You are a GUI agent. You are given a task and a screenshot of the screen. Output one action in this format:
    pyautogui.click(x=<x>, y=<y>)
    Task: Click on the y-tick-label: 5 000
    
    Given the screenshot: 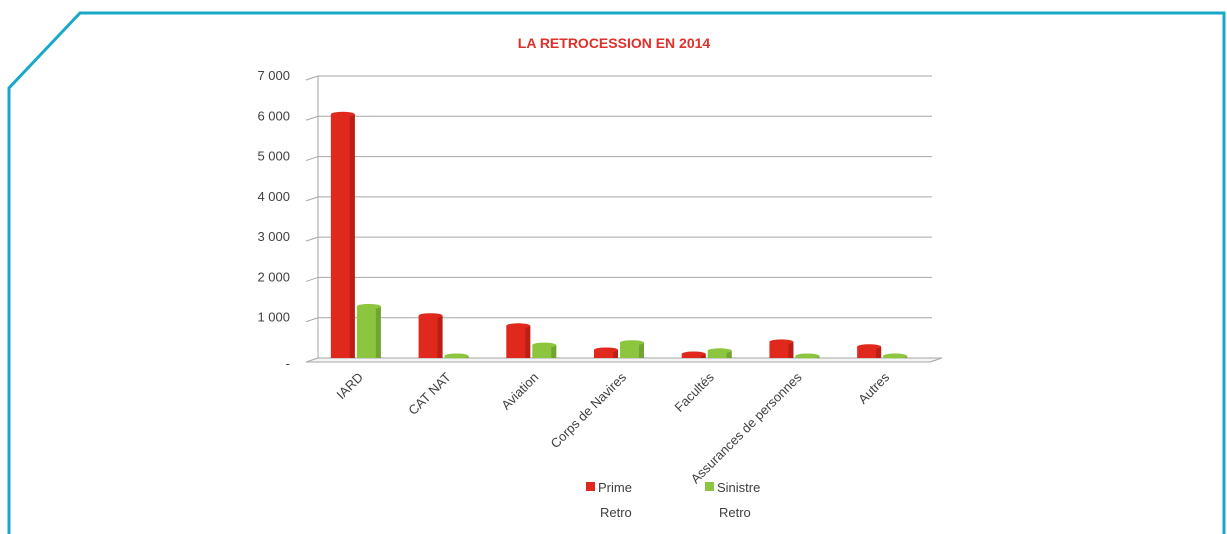 What is the action you would take?
    pyautogui.click(x=273, y=156)
    